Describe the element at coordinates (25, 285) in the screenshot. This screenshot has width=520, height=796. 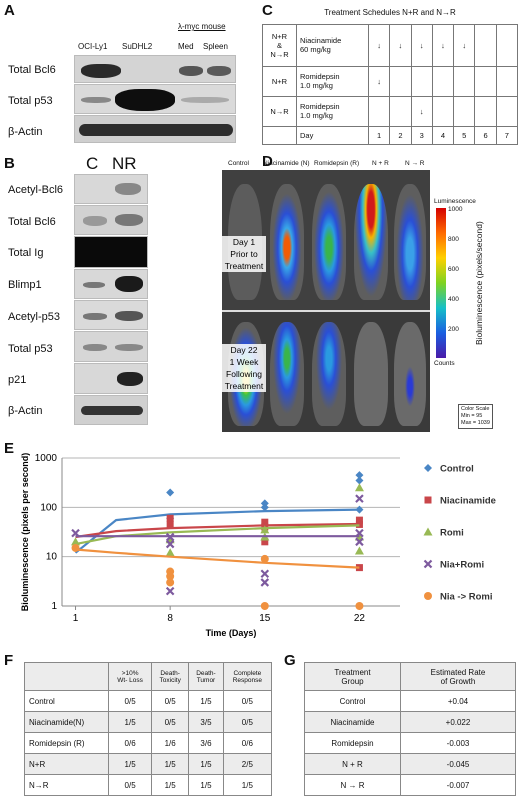
I see `blot-b-row-4: Blimp1` at that location.